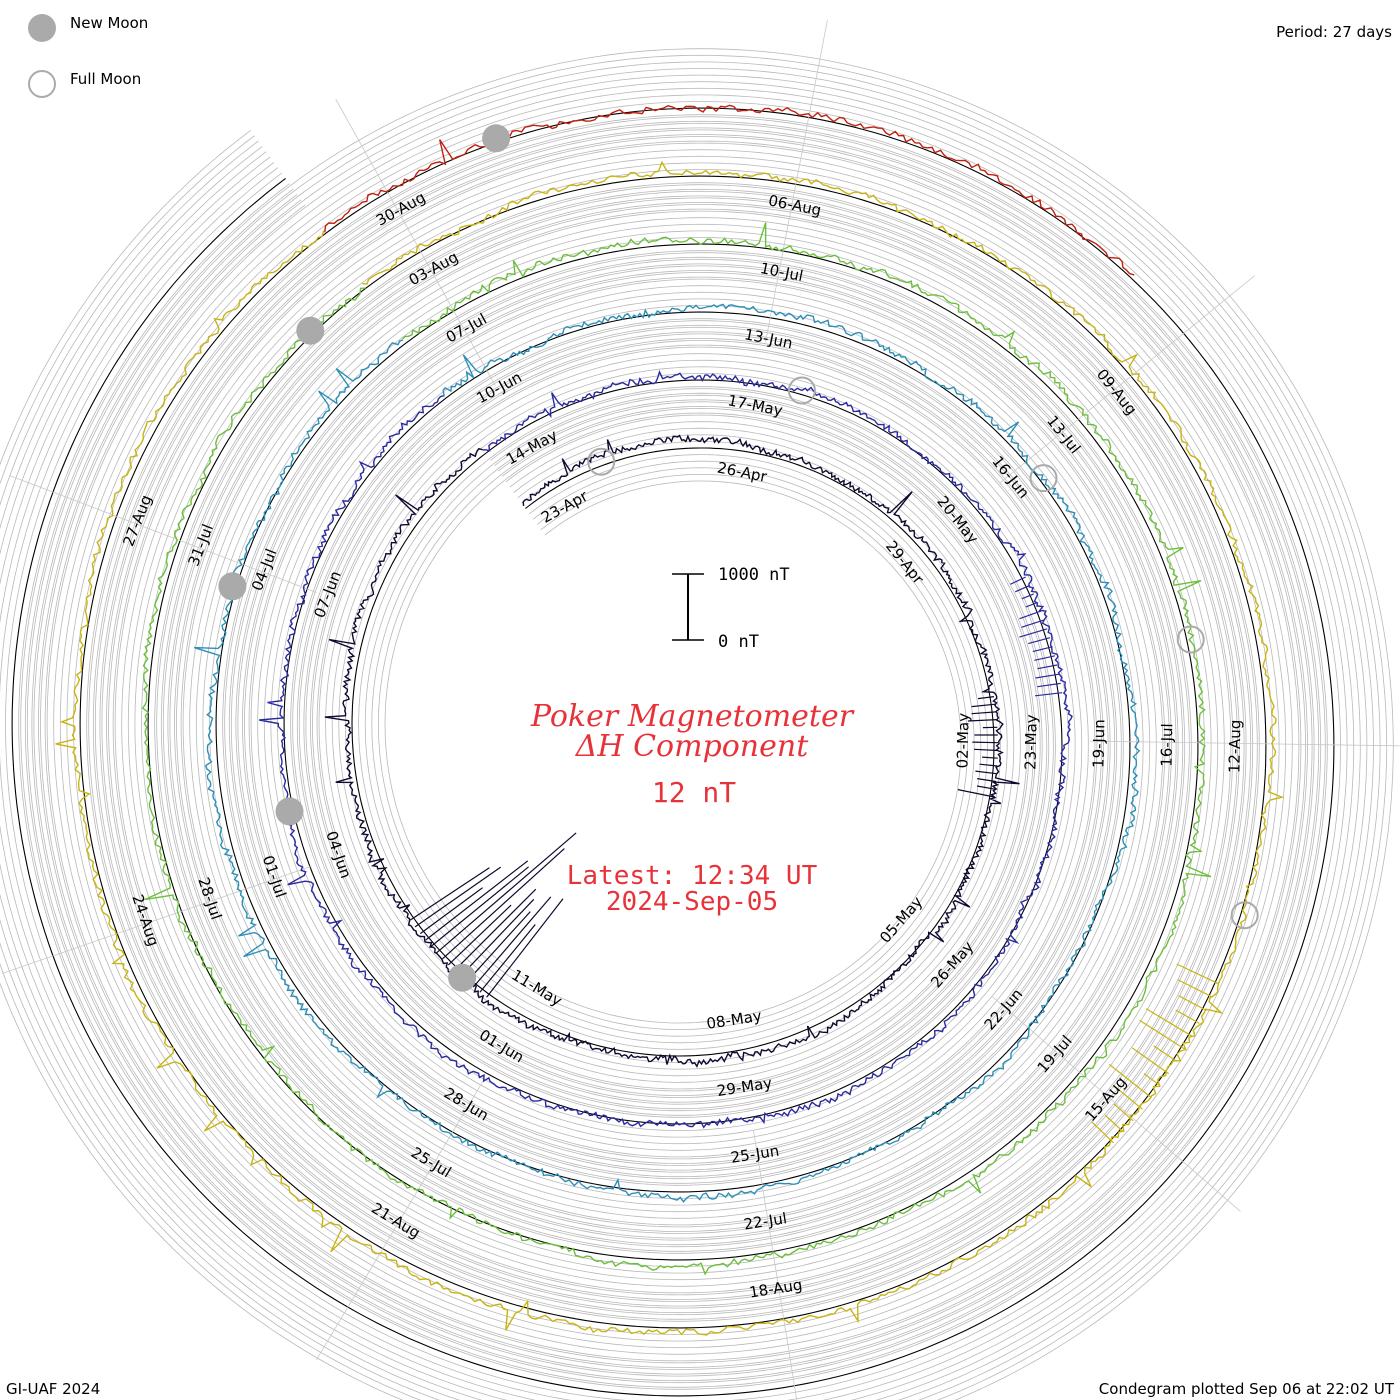  What do you see at coordinates (952, 965) in the screenshot?
I see `date-label: 26-May` at bounding box center [952, 965].